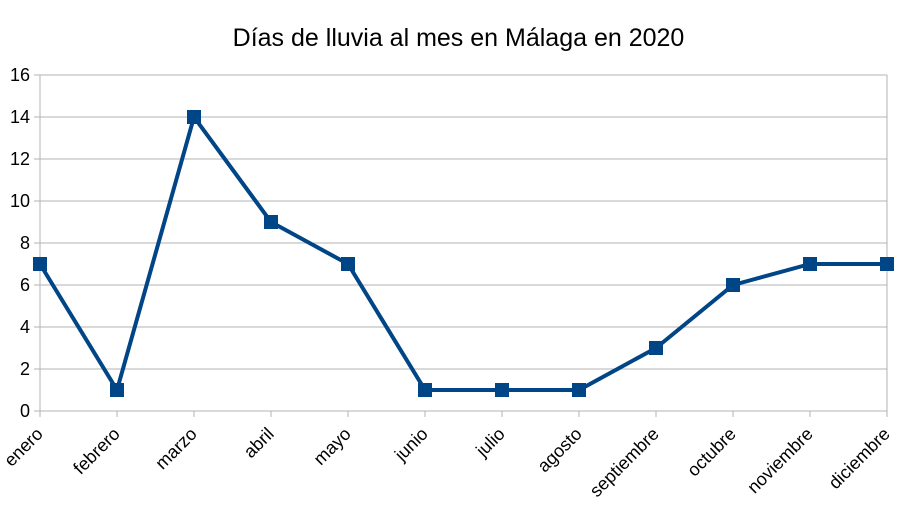 Image resolution: width=917 pixels, height=517 pixels. What do you see at coordinates (711, 452) in the screenshot?
I see `xtick-label-octubre: octubre` at bounding box center [711, 452].